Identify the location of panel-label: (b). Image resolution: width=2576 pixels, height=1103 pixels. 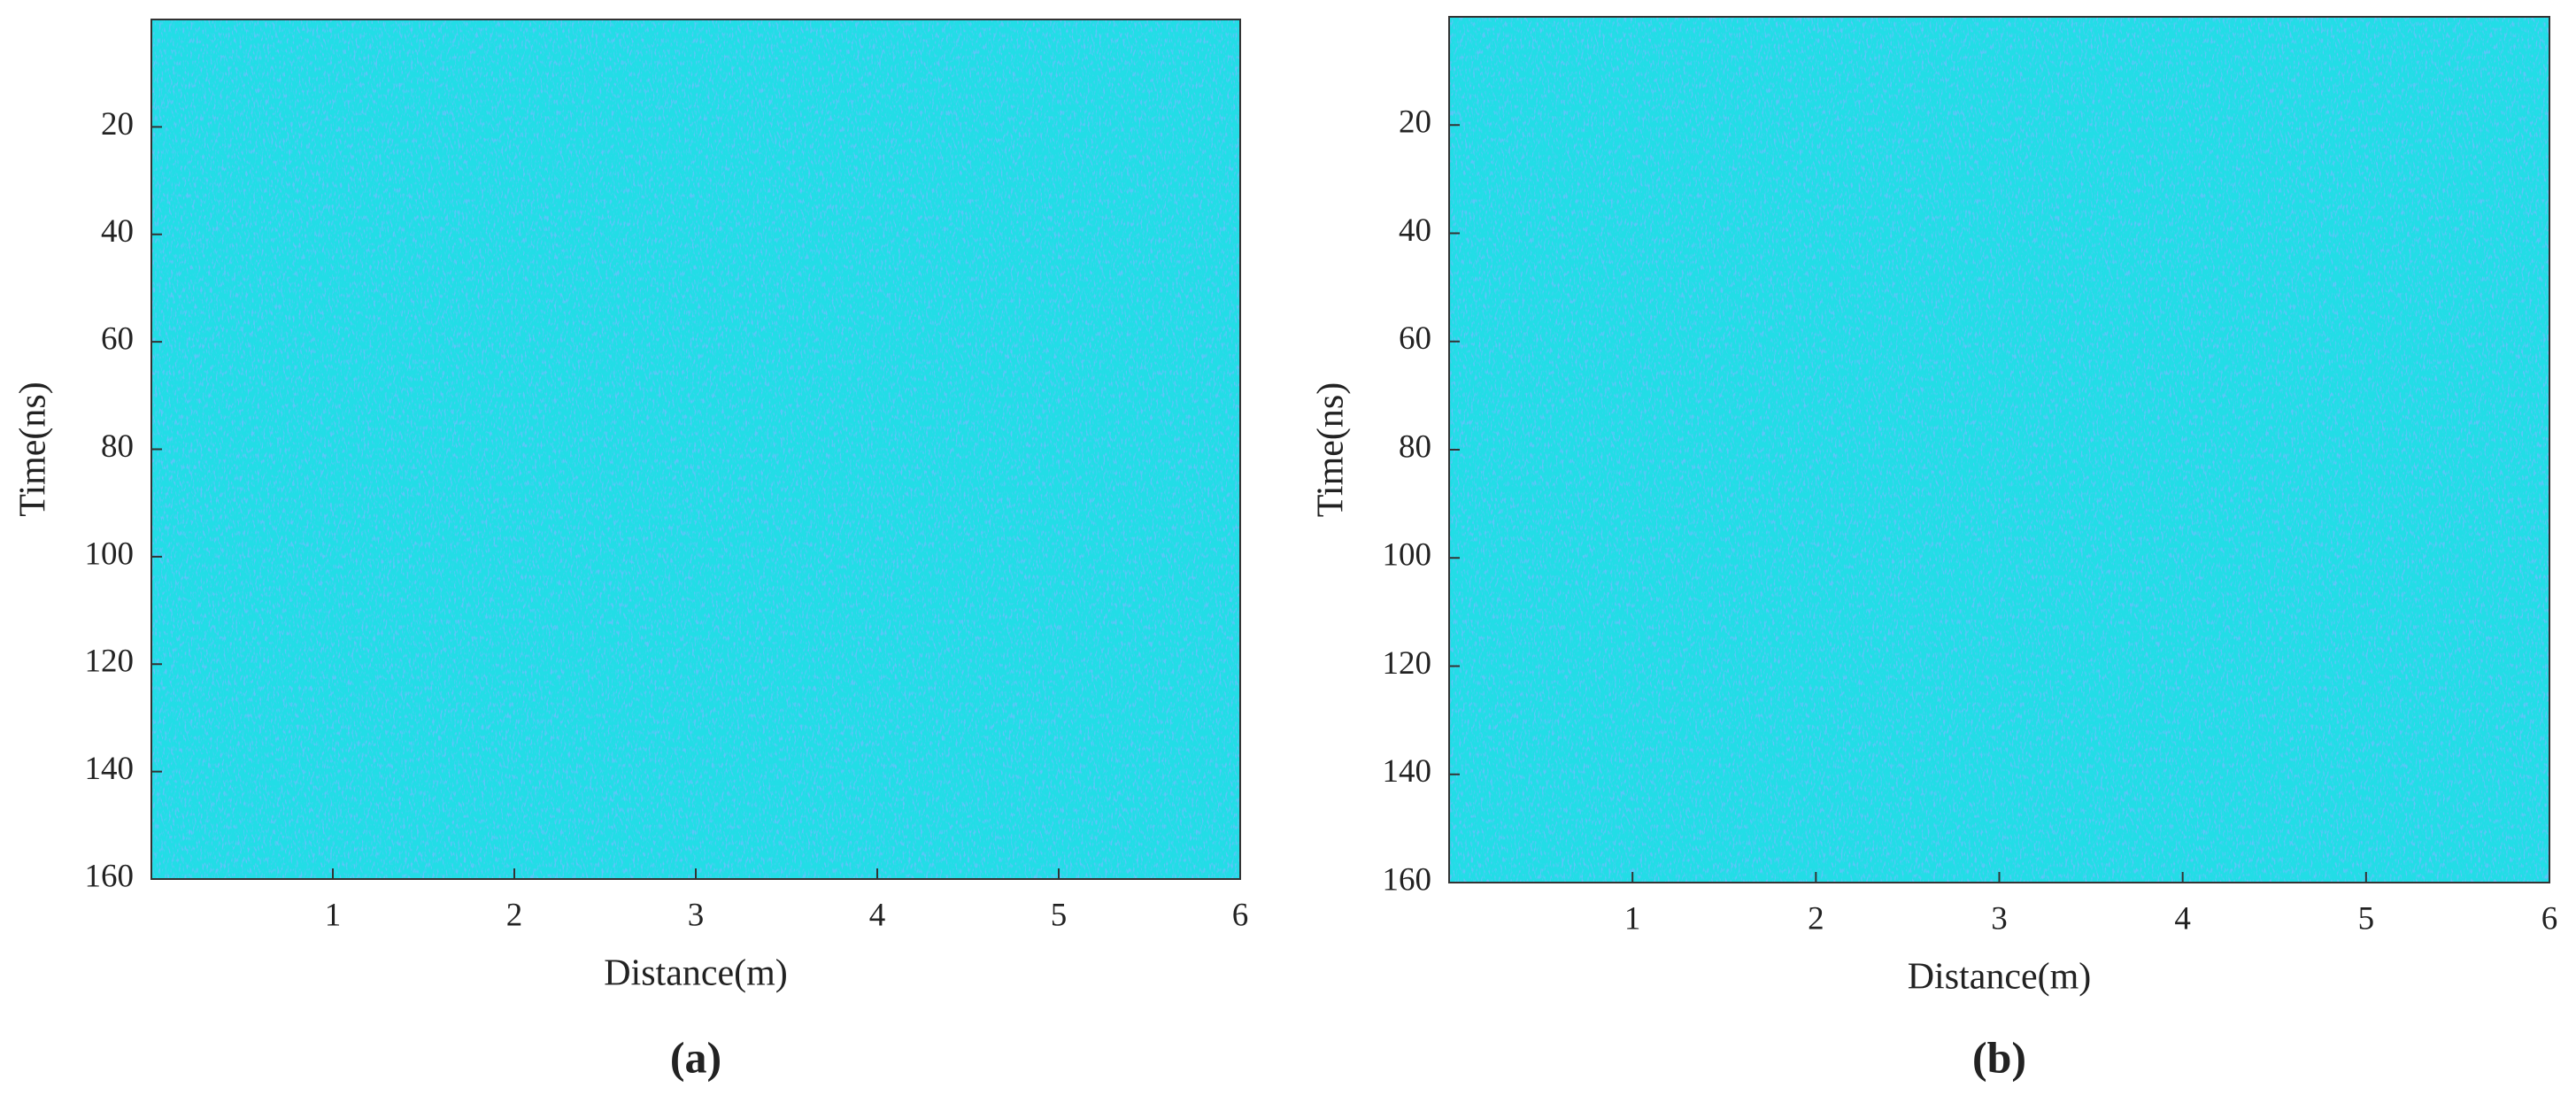
(1999, 1057).